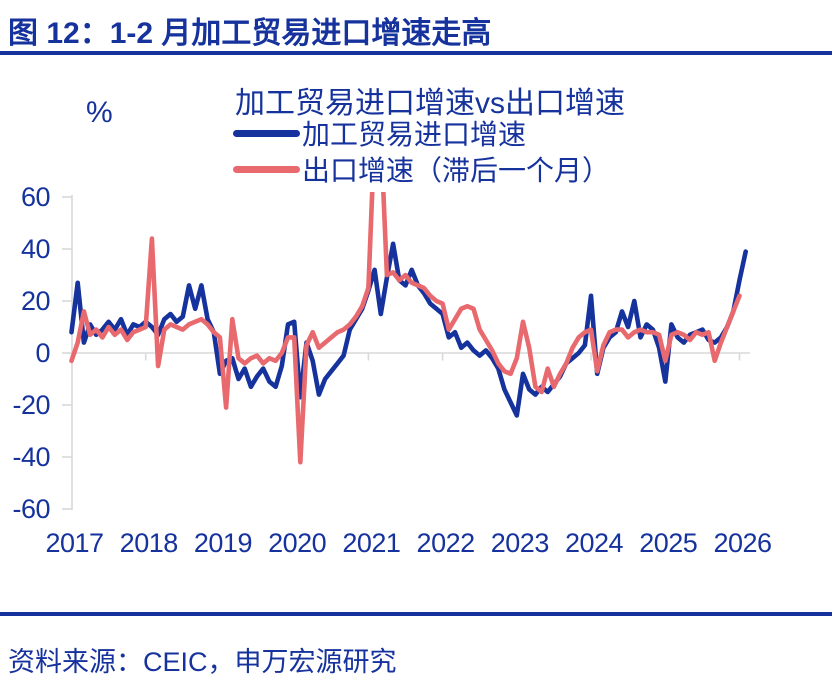 Image resolution: width=832 pixels, height=684 pixels. I want to click on y-tick-label: 0, so click(42, 353).